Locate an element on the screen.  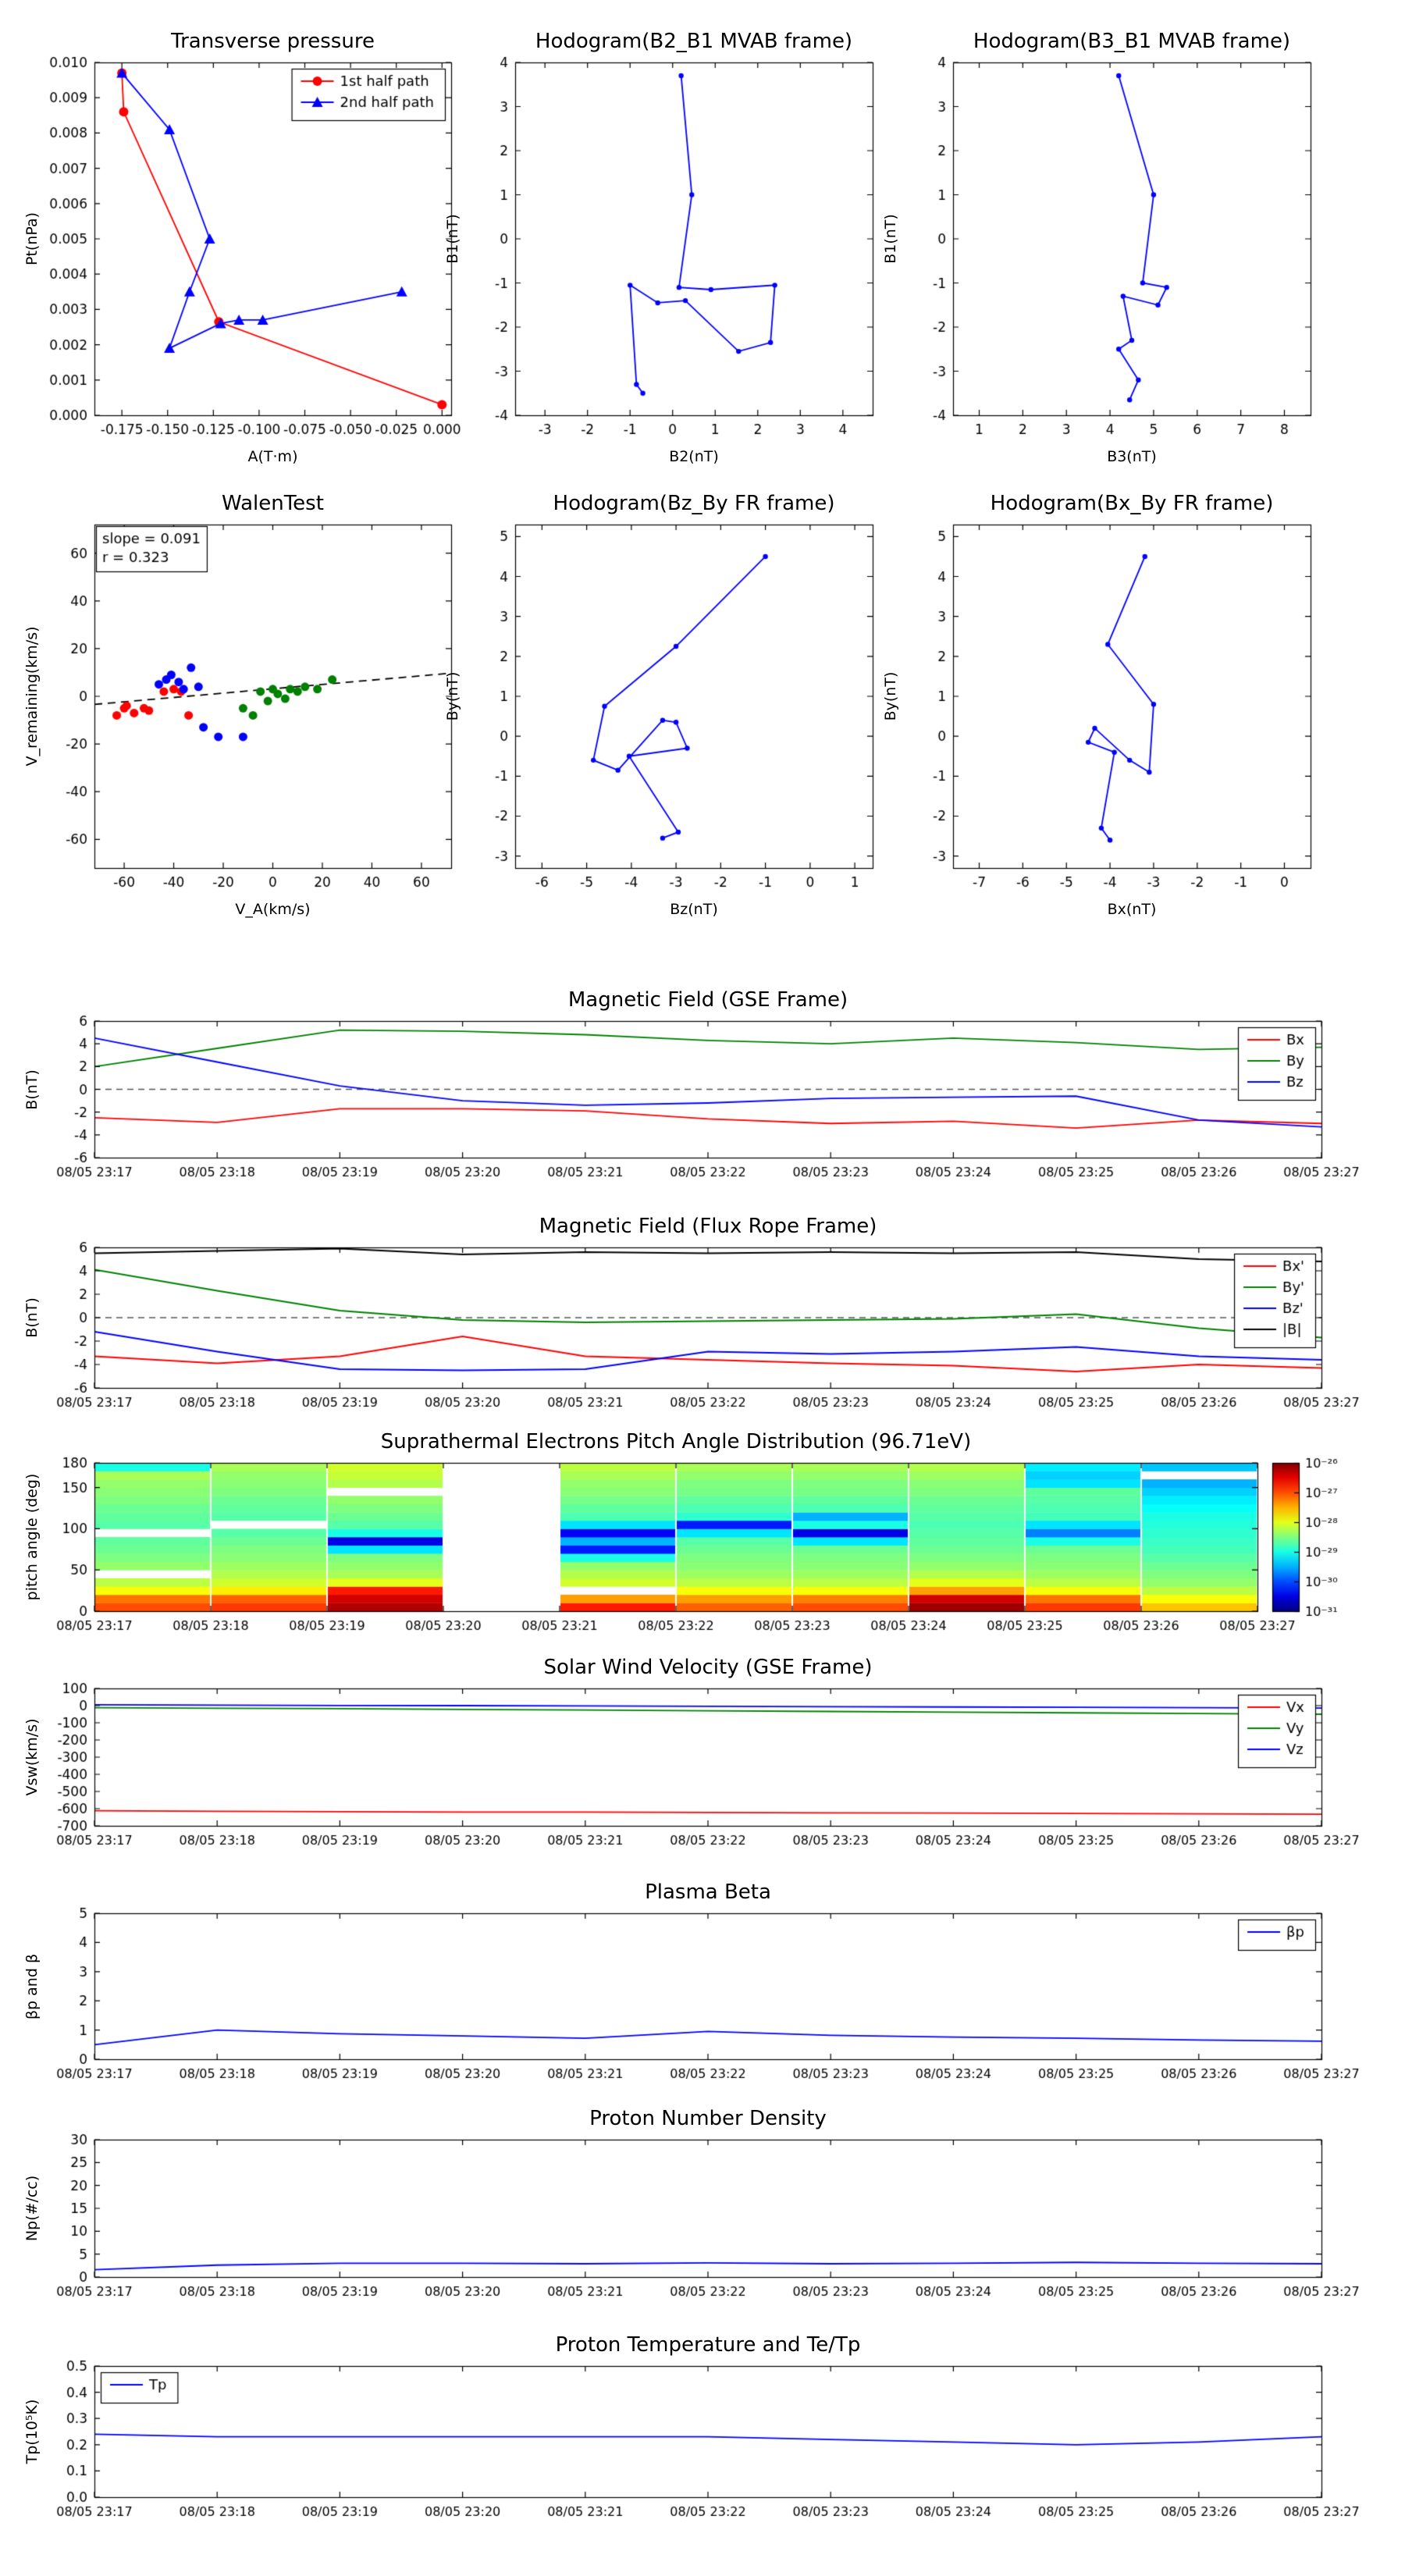
panel-title-hodogram-b2-b1: Hodogram(B2_B1 MVAB frame) is located at coordinates (694, 41).